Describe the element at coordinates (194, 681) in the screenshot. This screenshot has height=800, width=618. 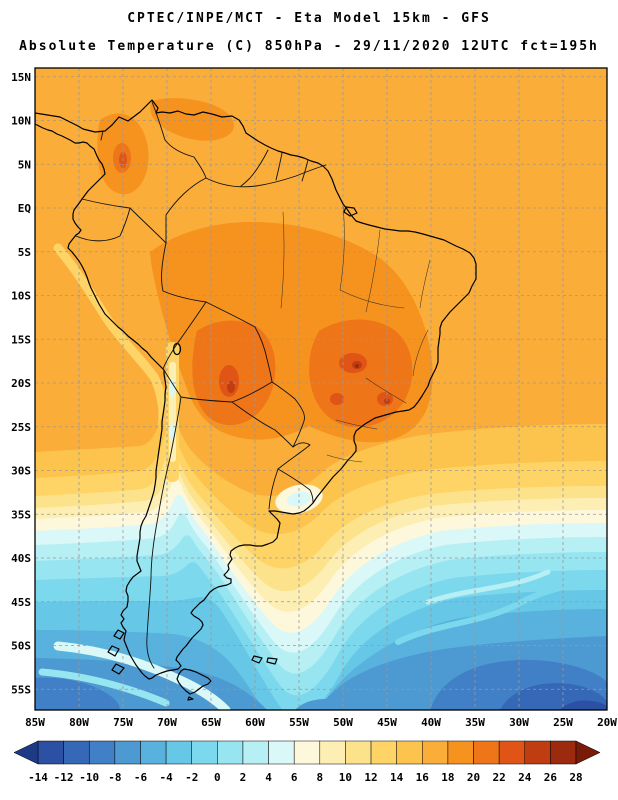
I see `tierra-del-fuego` at that location.